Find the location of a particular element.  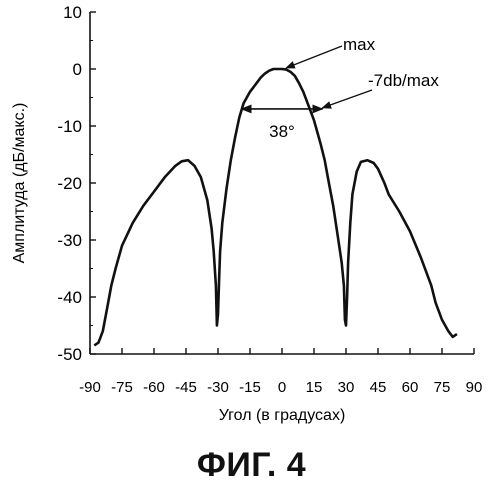

x-tick-label: 15 is located at coordinates (314, 387).